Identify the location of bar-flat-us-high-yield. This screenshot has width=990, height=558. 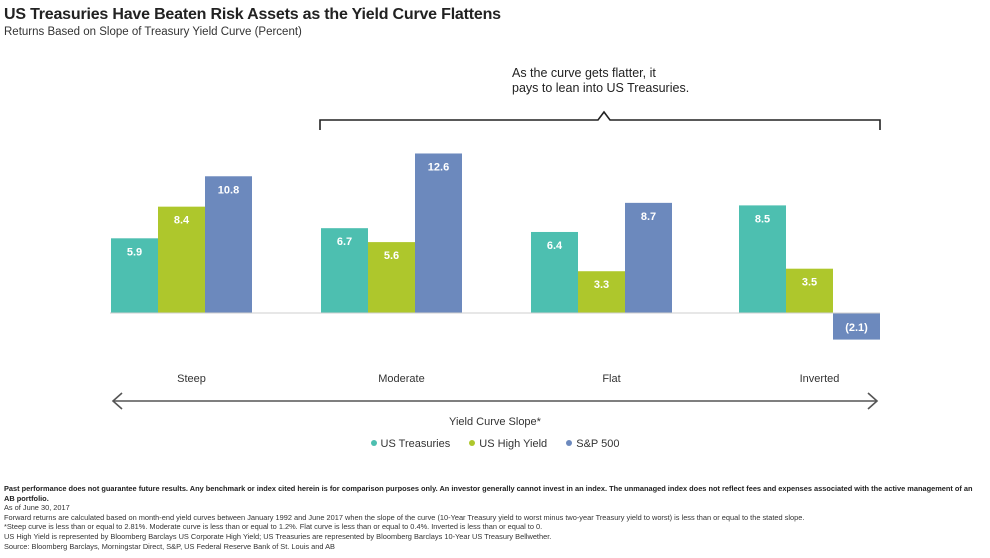
(601, 292).